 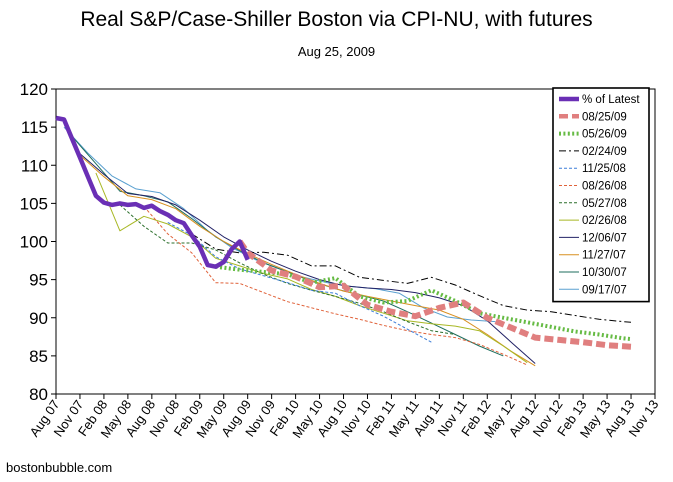 What do you see at coordinates (604, 135) in the screenshot?
I see `legend-label: 05/26/09` at bounding box center [604, 135].